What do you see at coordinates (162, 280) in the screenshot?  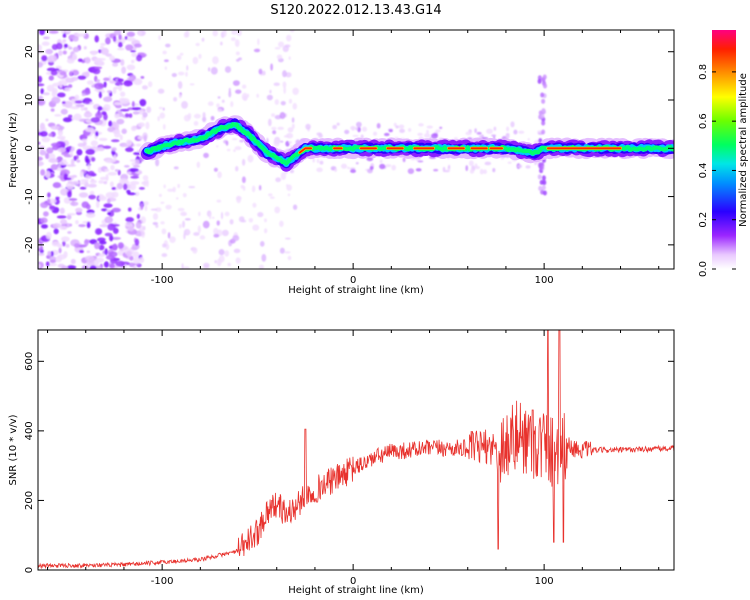 I see `top-xtick-label: -100` at bounding box center [162, 280].